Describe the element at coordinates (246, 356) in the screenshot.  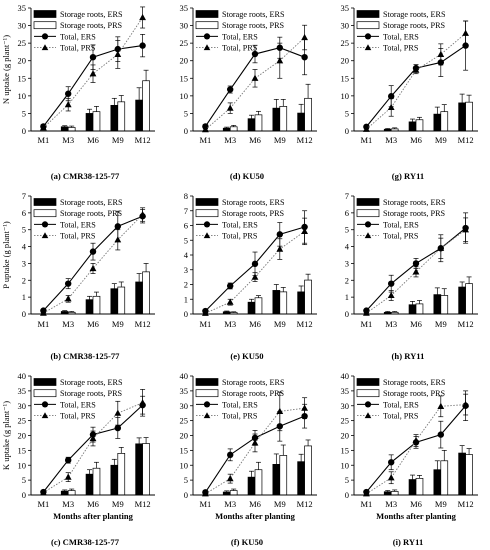
I see `panel-caption: (e) KU50` at that location.